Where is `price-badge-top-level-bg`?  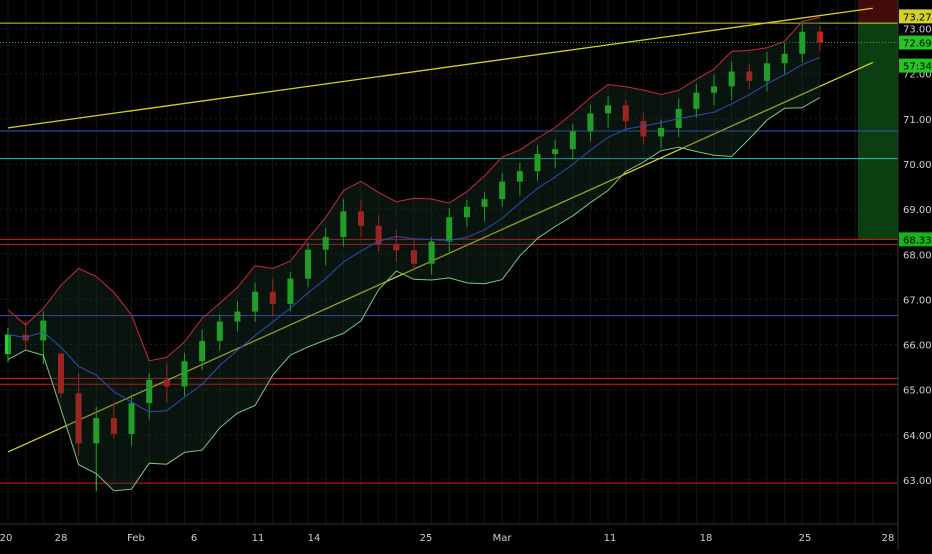
price-badge-top-level-bg is located at coordinates (915, 16).